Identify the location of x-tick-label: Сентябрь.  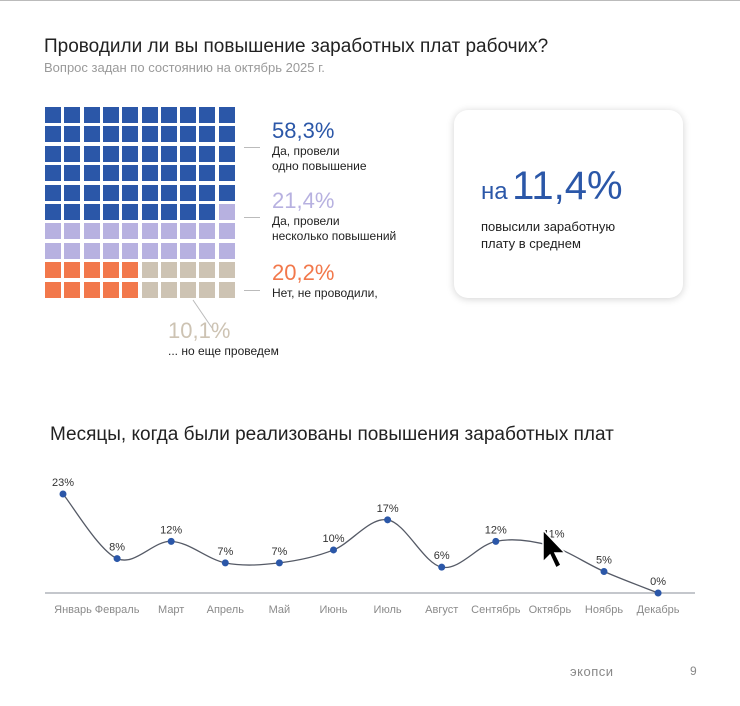
(496, 610).